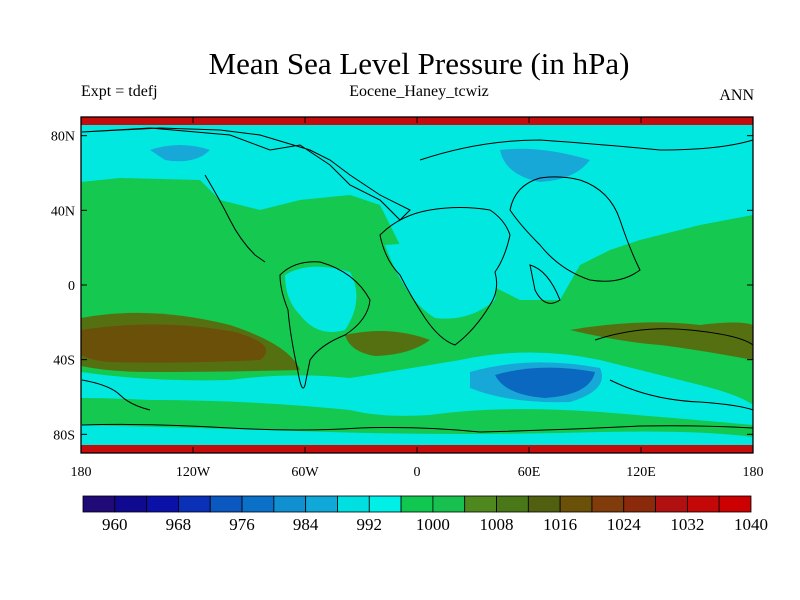  Describe the element at coordinates (419, 91) in the screenshot. I see `run-name-label: Eocene_Haney_tcwiz` at that location.